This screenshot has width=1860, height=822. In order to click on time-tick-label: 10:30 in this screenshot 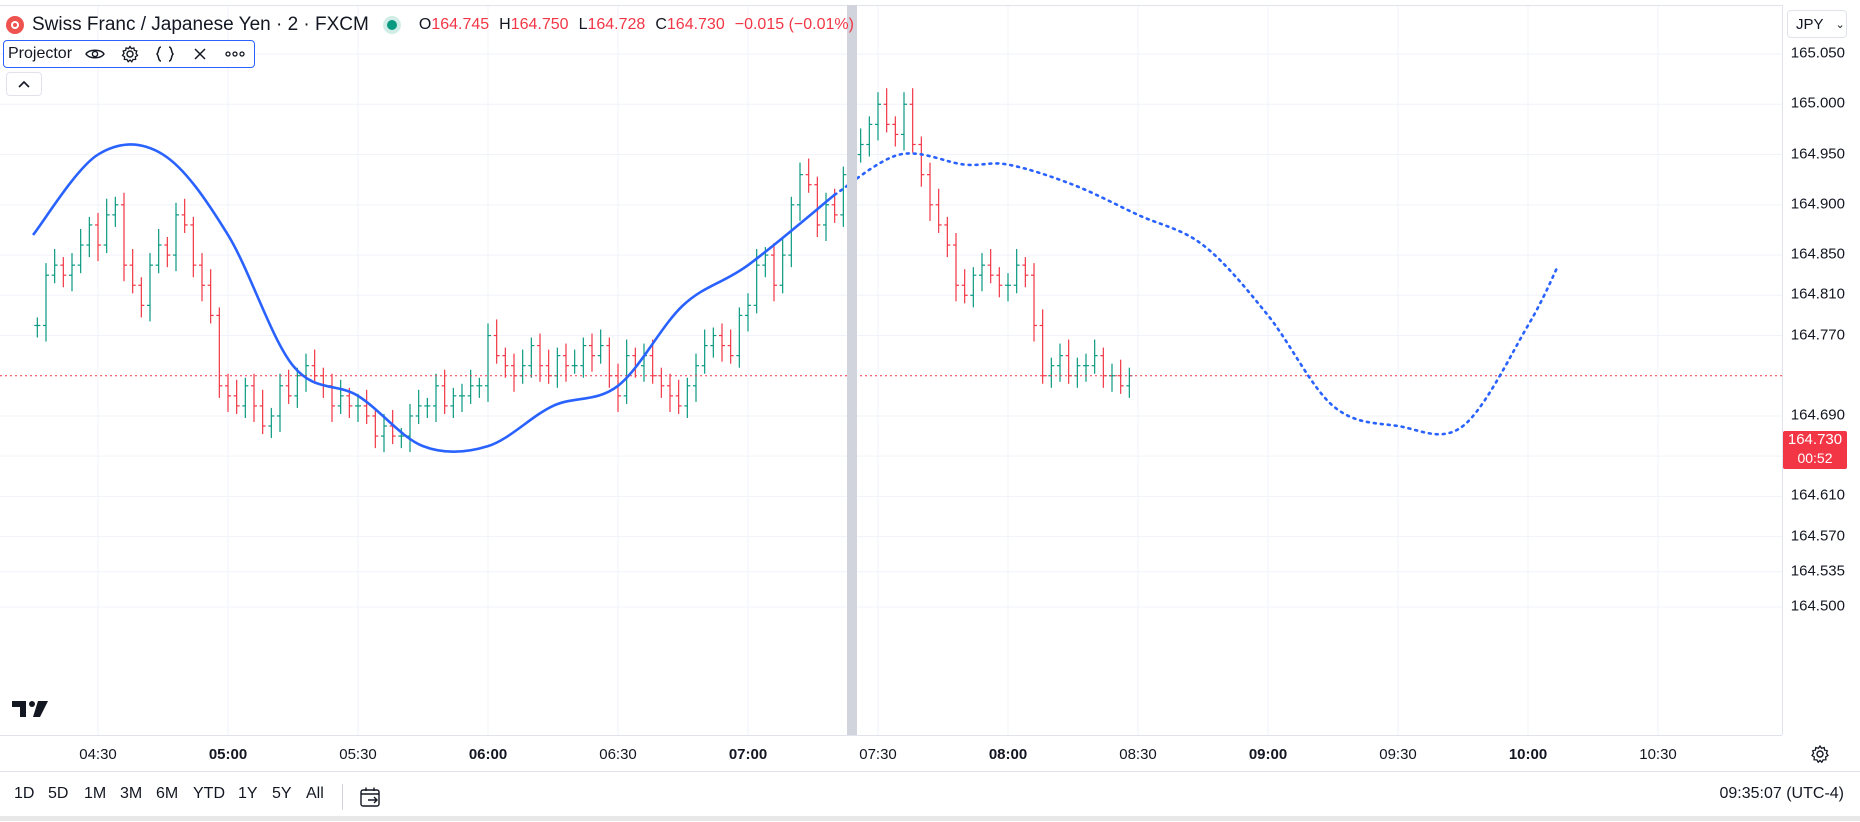, I will do `click(1658, 754)`.